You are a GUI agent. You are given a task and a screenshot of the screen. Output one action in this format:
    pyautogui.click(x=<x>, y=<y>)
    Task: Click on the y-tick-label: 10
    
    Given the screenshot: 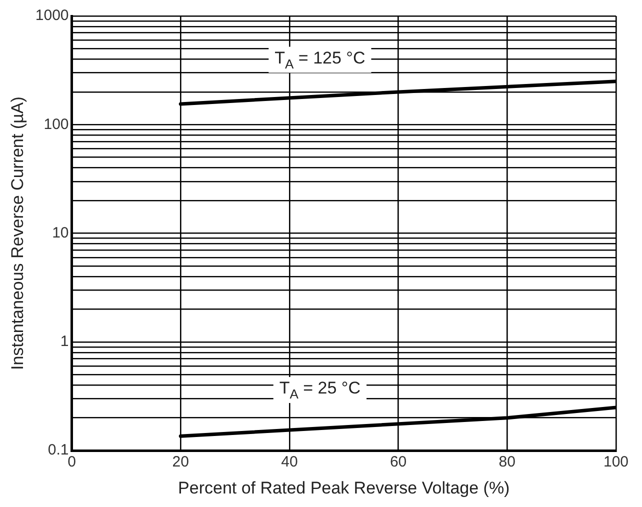 What is the action you would take?
    pyautogui.click(x=60, y=233)
    